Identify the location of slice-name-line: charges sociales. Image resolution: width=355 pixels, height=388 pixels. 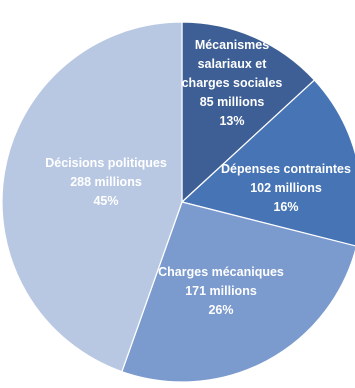
(232, 83).